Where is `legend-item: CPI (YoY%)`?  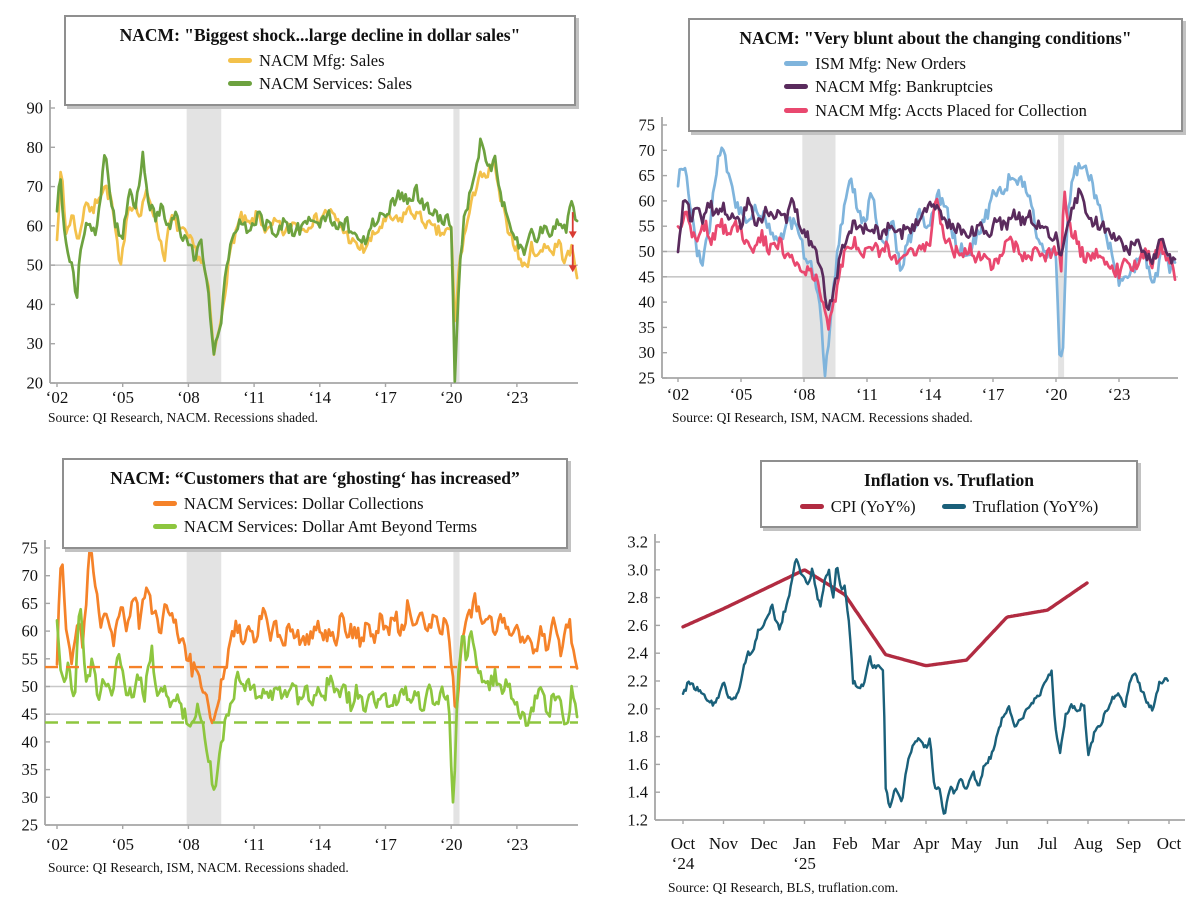 legend-item: CPI (YoY%) is located at coordinates (857, 506).